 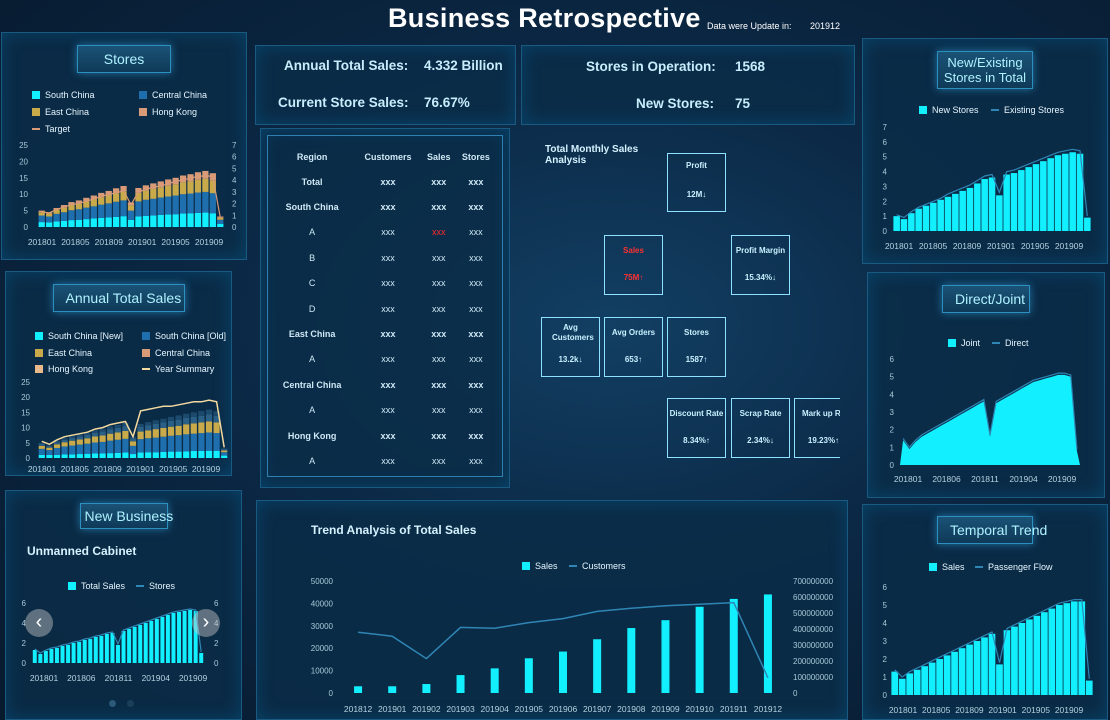 I want to click on table-row: Total xxx xxx xxx, so click(x=383, y=181).